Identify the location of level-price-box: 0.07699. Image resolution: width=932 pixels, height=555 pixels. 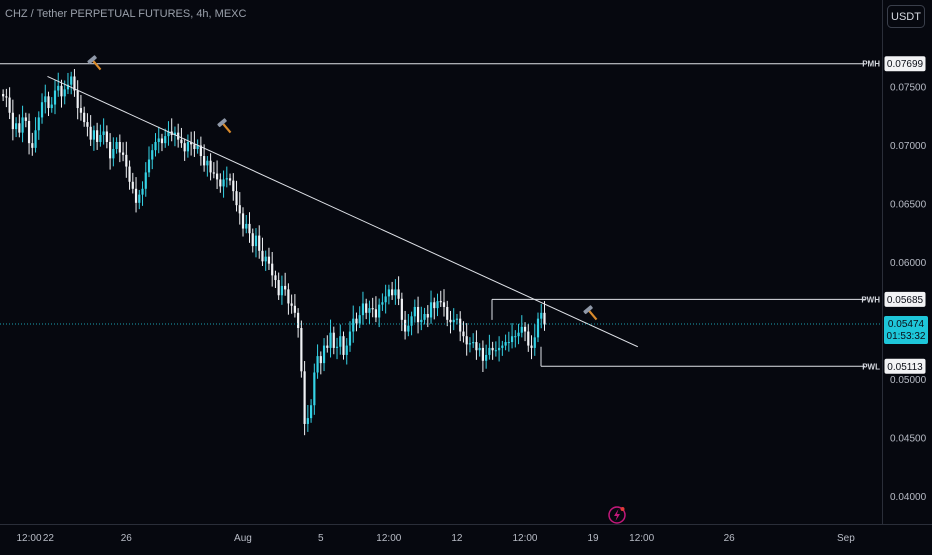
(905, 64).